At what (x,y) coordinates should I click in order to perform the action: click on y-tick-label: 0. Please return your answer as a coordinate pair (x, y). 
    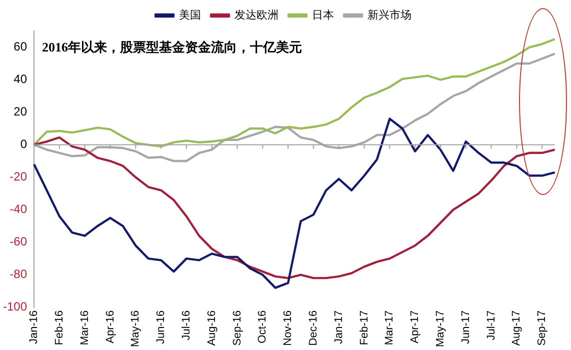
    Looking at the image, I should click on (24, 144).